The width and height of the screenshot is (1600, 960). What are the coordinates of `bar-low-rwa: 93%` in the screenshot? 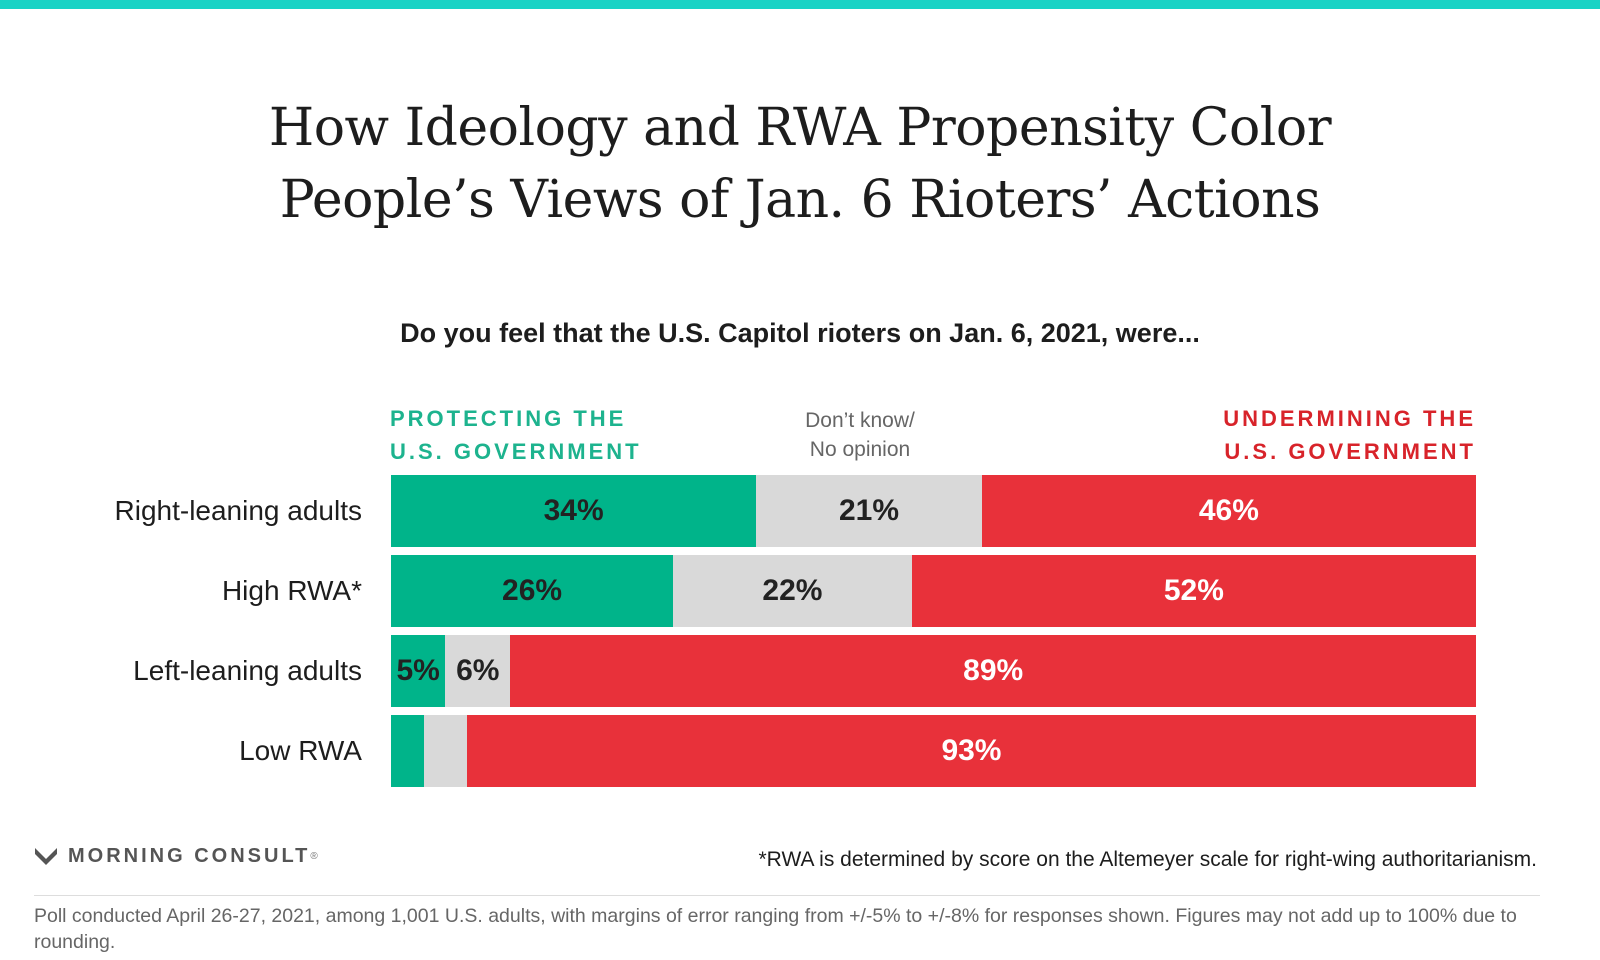 It's located at (933, 751).